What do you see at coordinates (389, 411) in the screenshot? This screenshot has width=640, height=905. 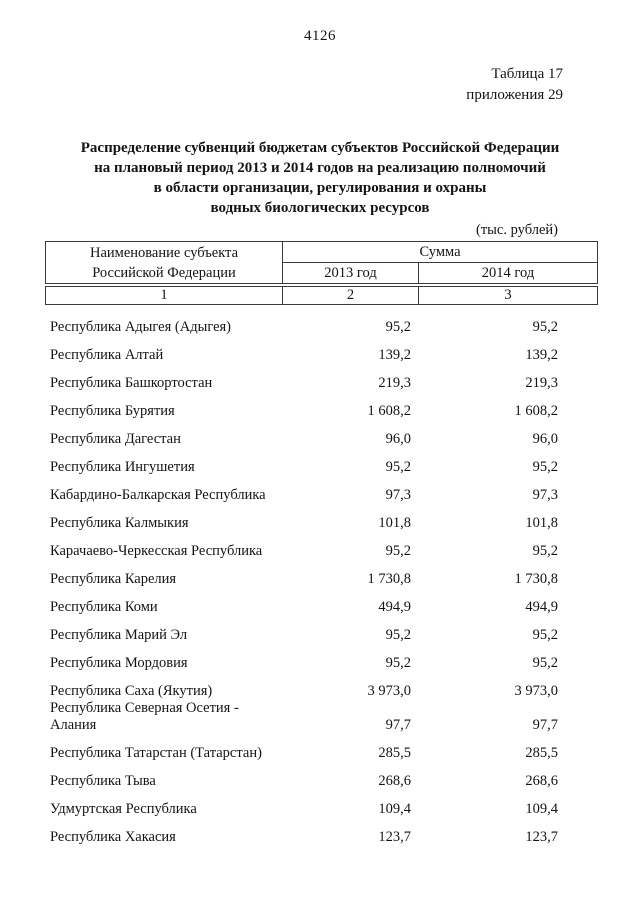 I see `row-value-2013: 1 608,2` at bounding box center [389, 411].